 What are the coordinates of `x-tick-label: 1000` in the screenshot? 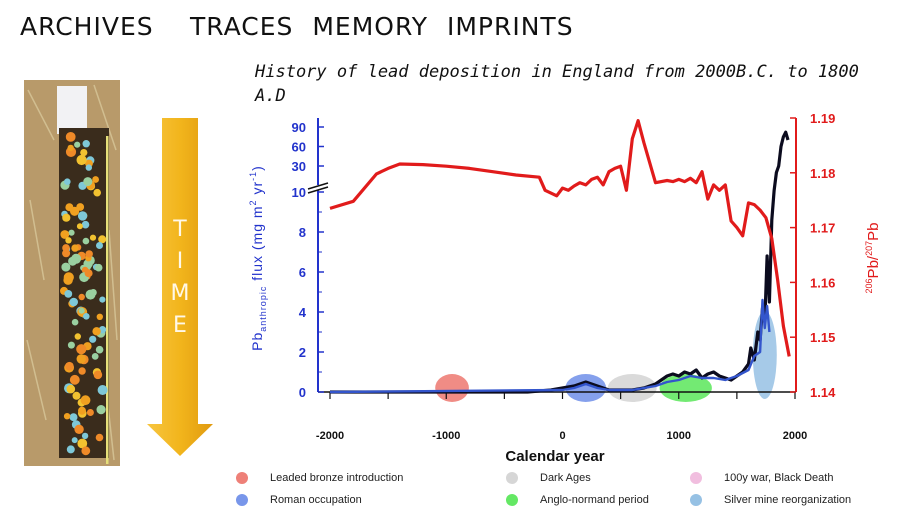 It's located at (679, 436).